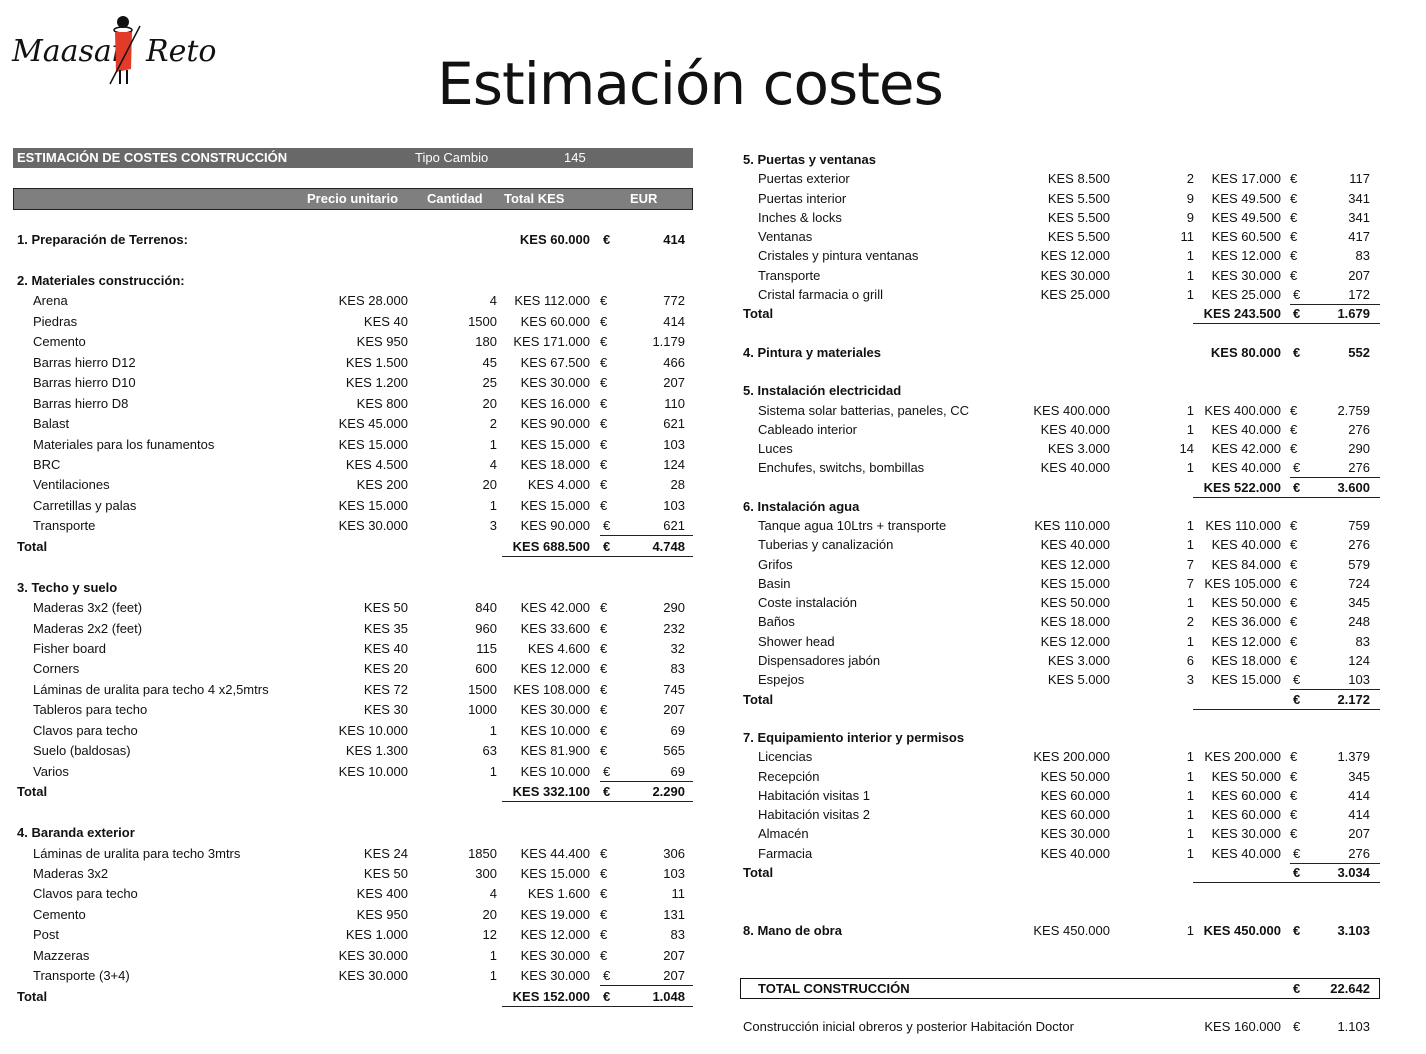 This screenshot has width=1426, height=1054. What do you see at coordinates (1242, 410) in the screenshot?
I see `line-total-kes: KES 400.000` at bounding box center [1242, 410].